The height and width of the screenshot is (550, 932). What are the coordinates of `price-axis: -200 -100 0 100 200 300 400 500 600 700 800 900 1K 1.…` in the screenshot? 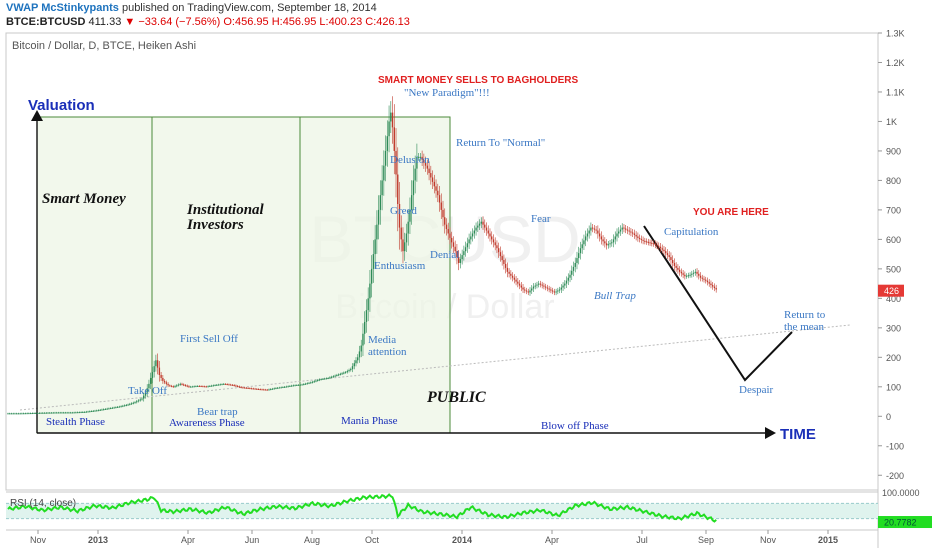 It's located at (891, 255).